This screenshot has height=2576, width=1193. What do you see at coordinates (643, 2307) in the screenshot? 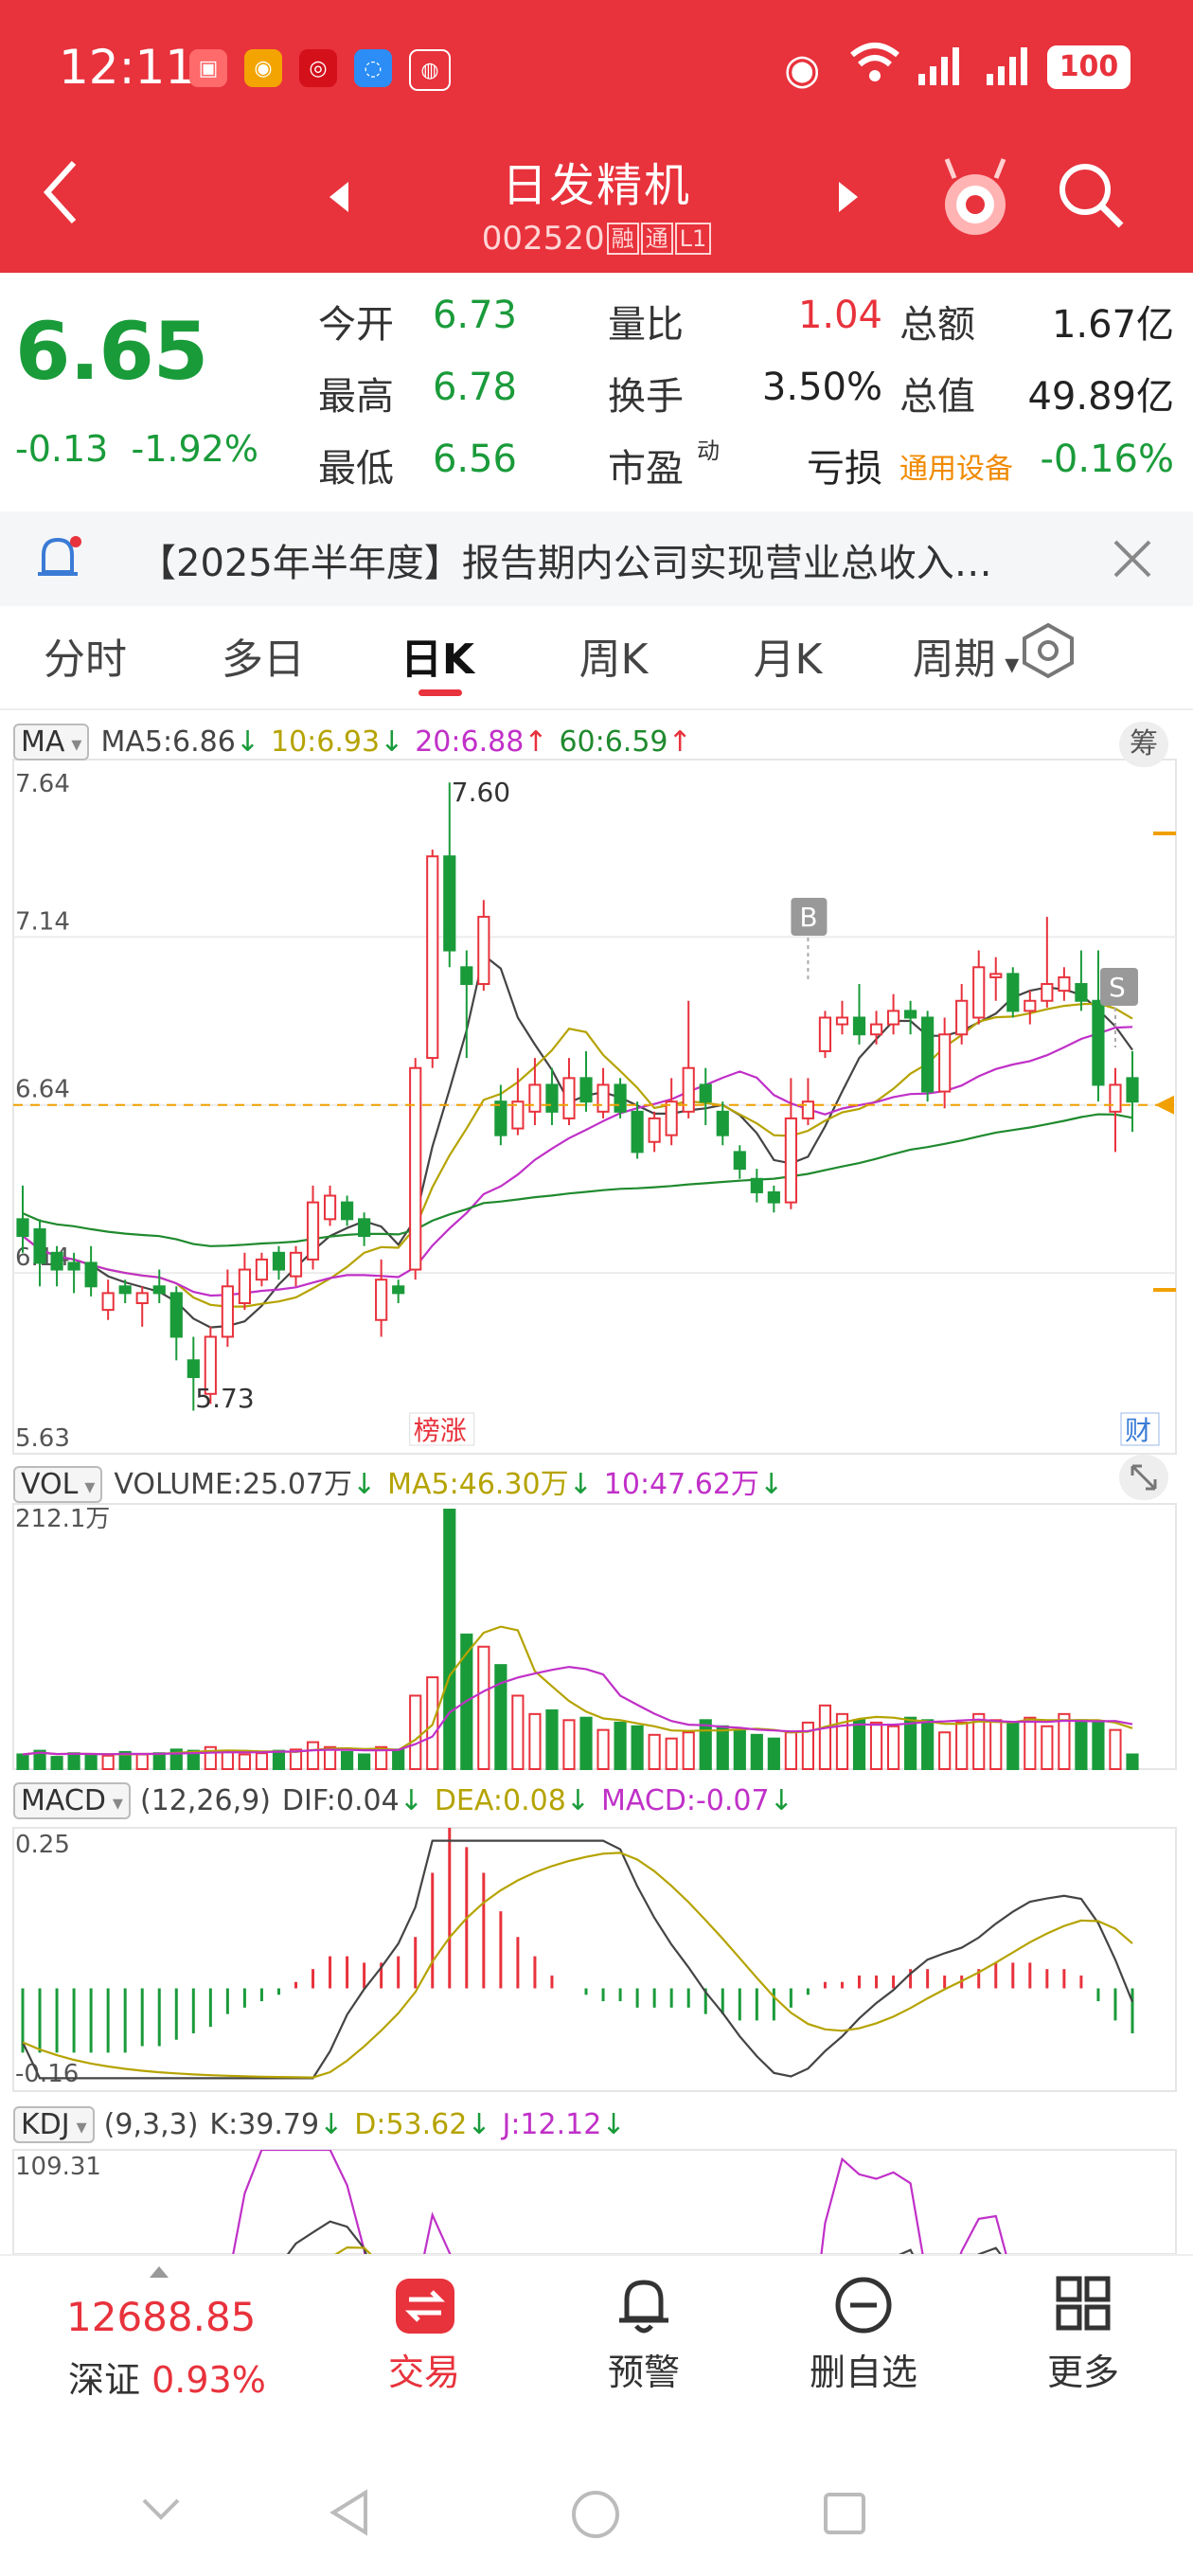
I see `alert-bell-icon` at bounding box center [643, 2307].